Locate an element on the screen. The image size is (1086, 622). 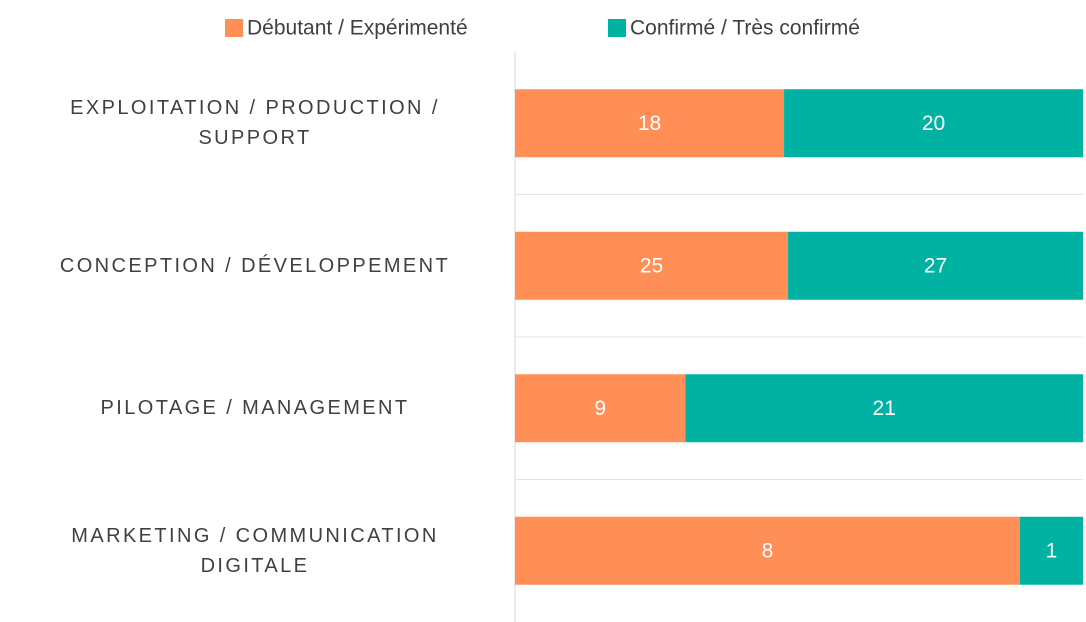
data-label: 8 is located at coordinates (768, 550).